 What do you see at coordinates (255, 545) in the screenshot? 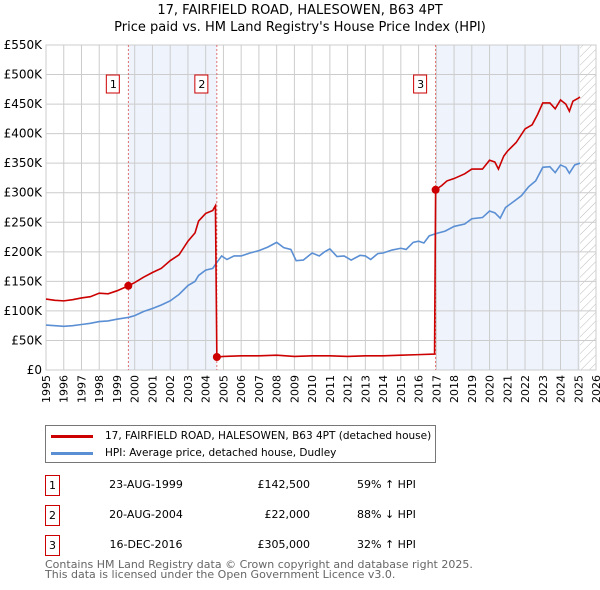
I see `transaction-row: 3 16-DEC-2016 £305,000 32% ↑ HPI` at bounding box center [255, 545].